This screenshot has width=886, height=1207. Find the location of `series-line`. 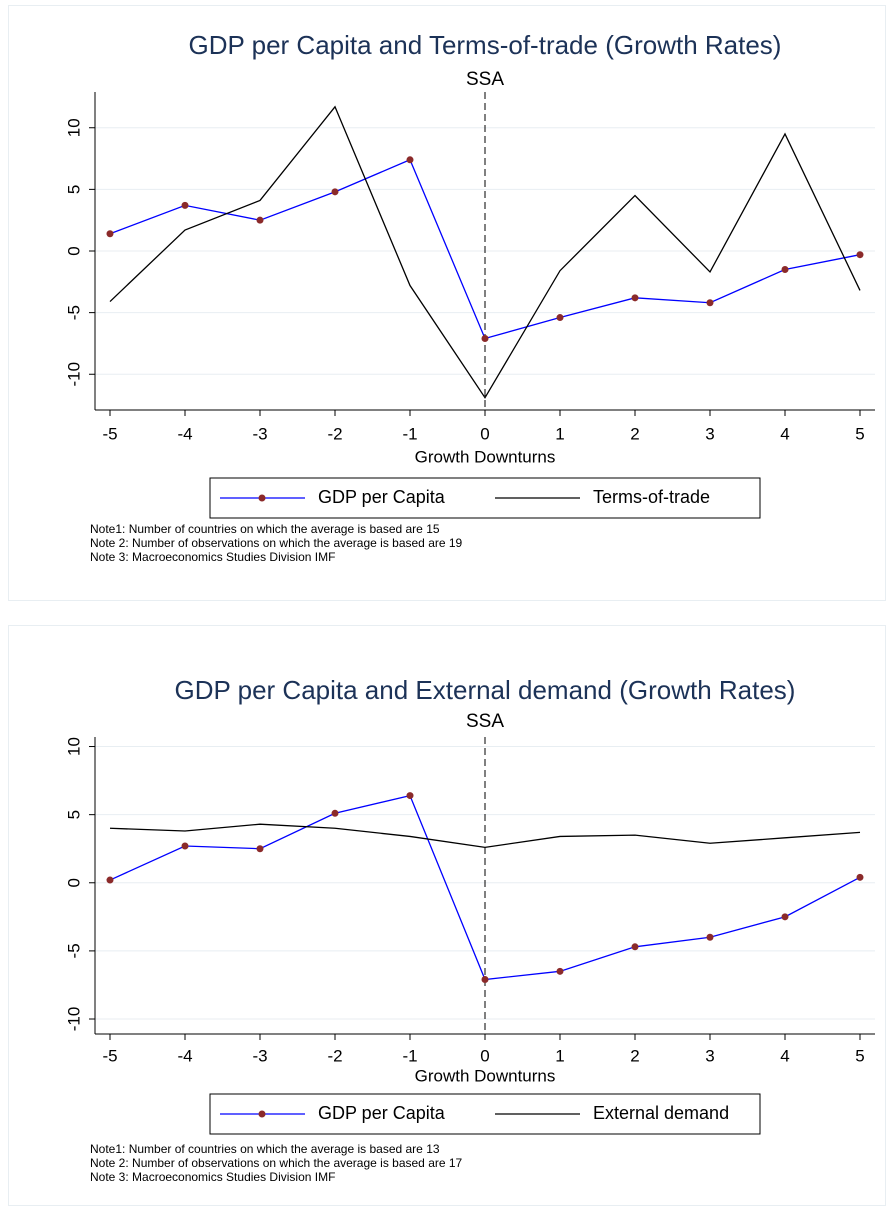

series-line is located at coordinates (485, 836).